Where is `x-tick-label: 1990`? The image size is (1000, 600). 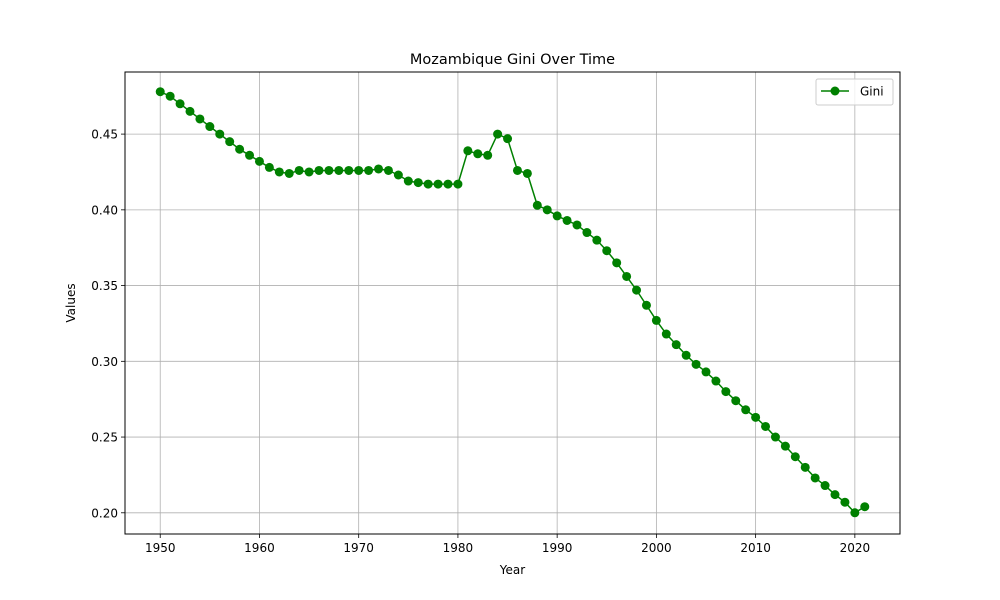 x-tick-label: 1990 is located at coordinates (557, 548).